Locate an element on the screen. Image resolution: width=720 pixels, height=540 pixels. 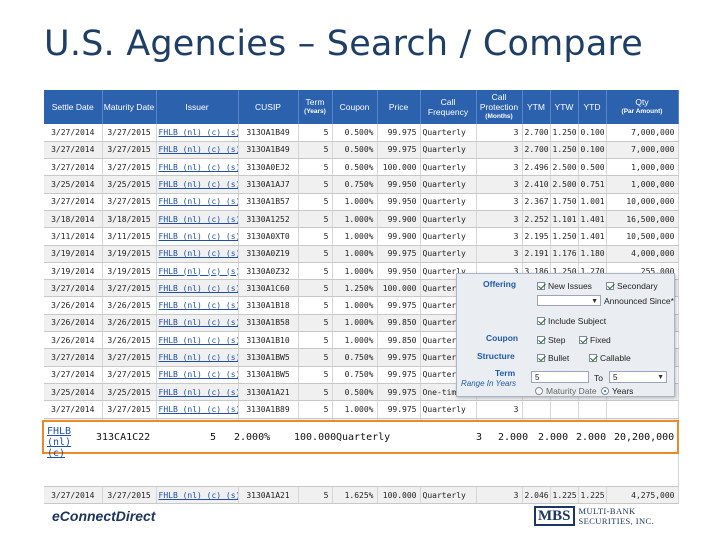
include-subject-option: Include Subject is located at coordinates (571, 321).